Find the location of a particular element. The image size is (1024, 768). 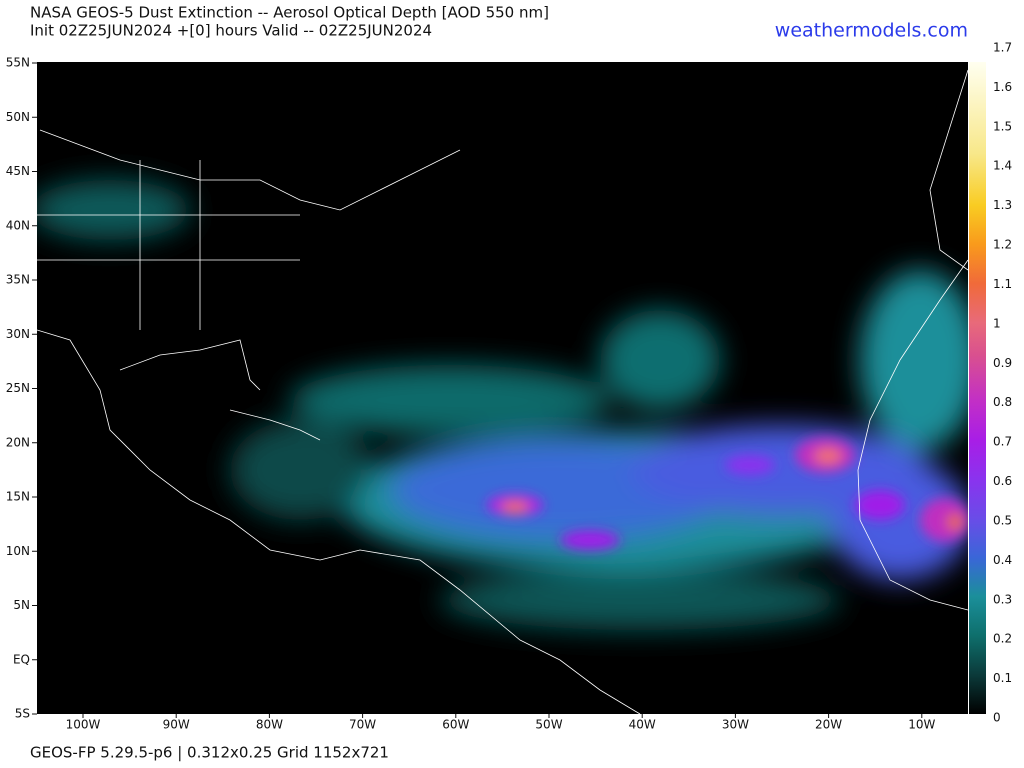

colorbar-tick-label: 0.8 is located at coordinates (1002, 402).